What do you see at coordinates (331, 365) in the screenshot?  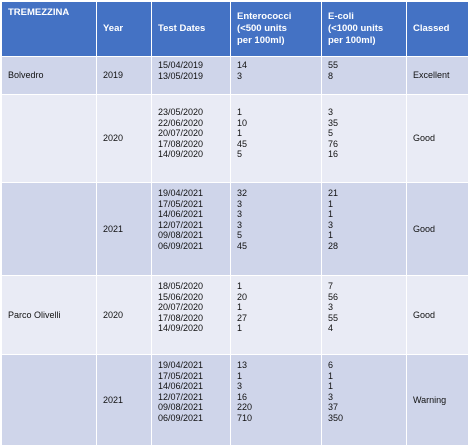 I see `ecoli-value: 6` at bounding box center [331, 365].